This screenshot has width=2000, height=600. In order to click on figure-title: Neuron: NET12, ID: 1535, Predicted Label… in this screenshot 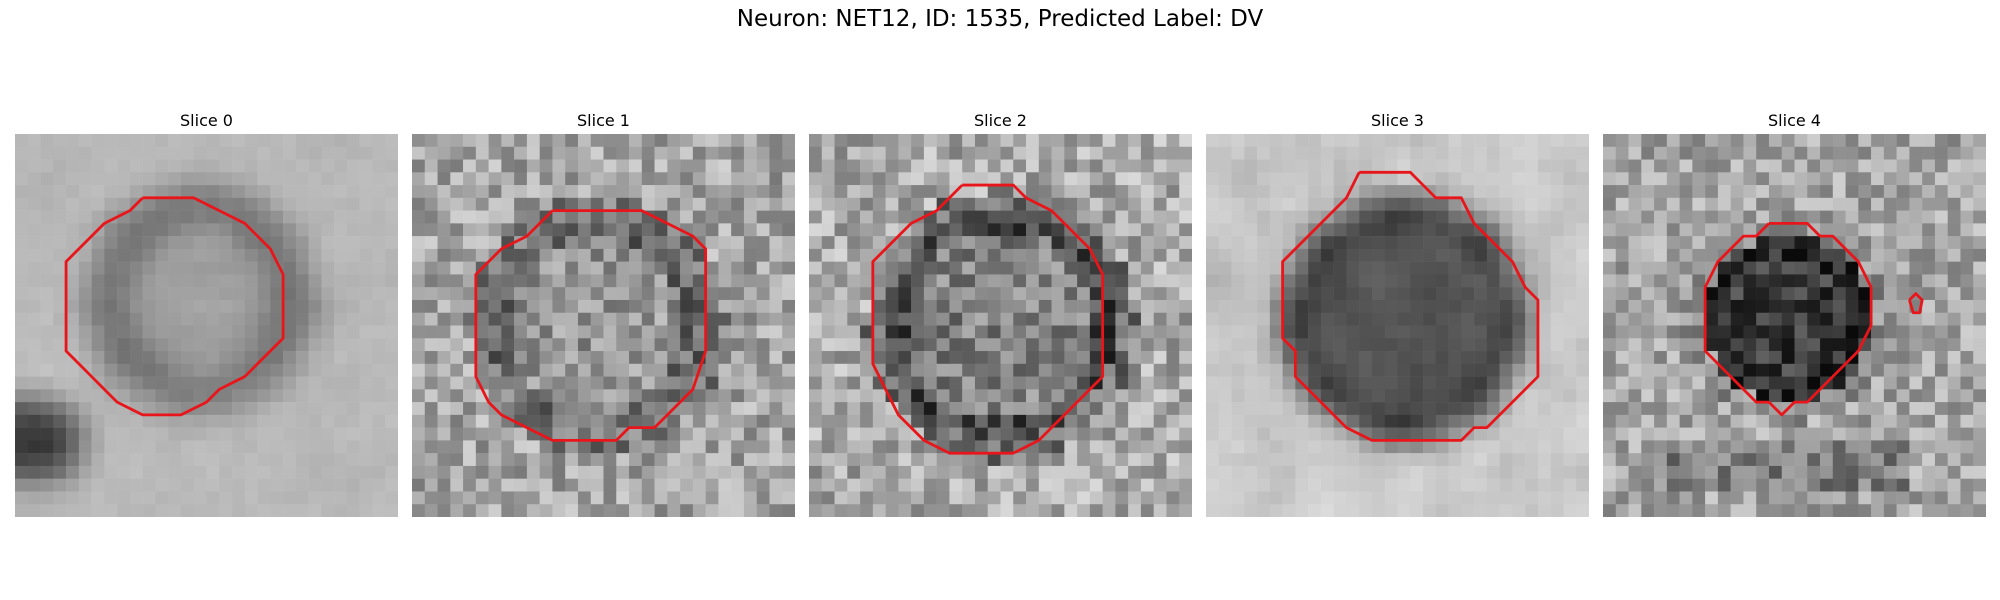, I will do `click(1000, 19)`.